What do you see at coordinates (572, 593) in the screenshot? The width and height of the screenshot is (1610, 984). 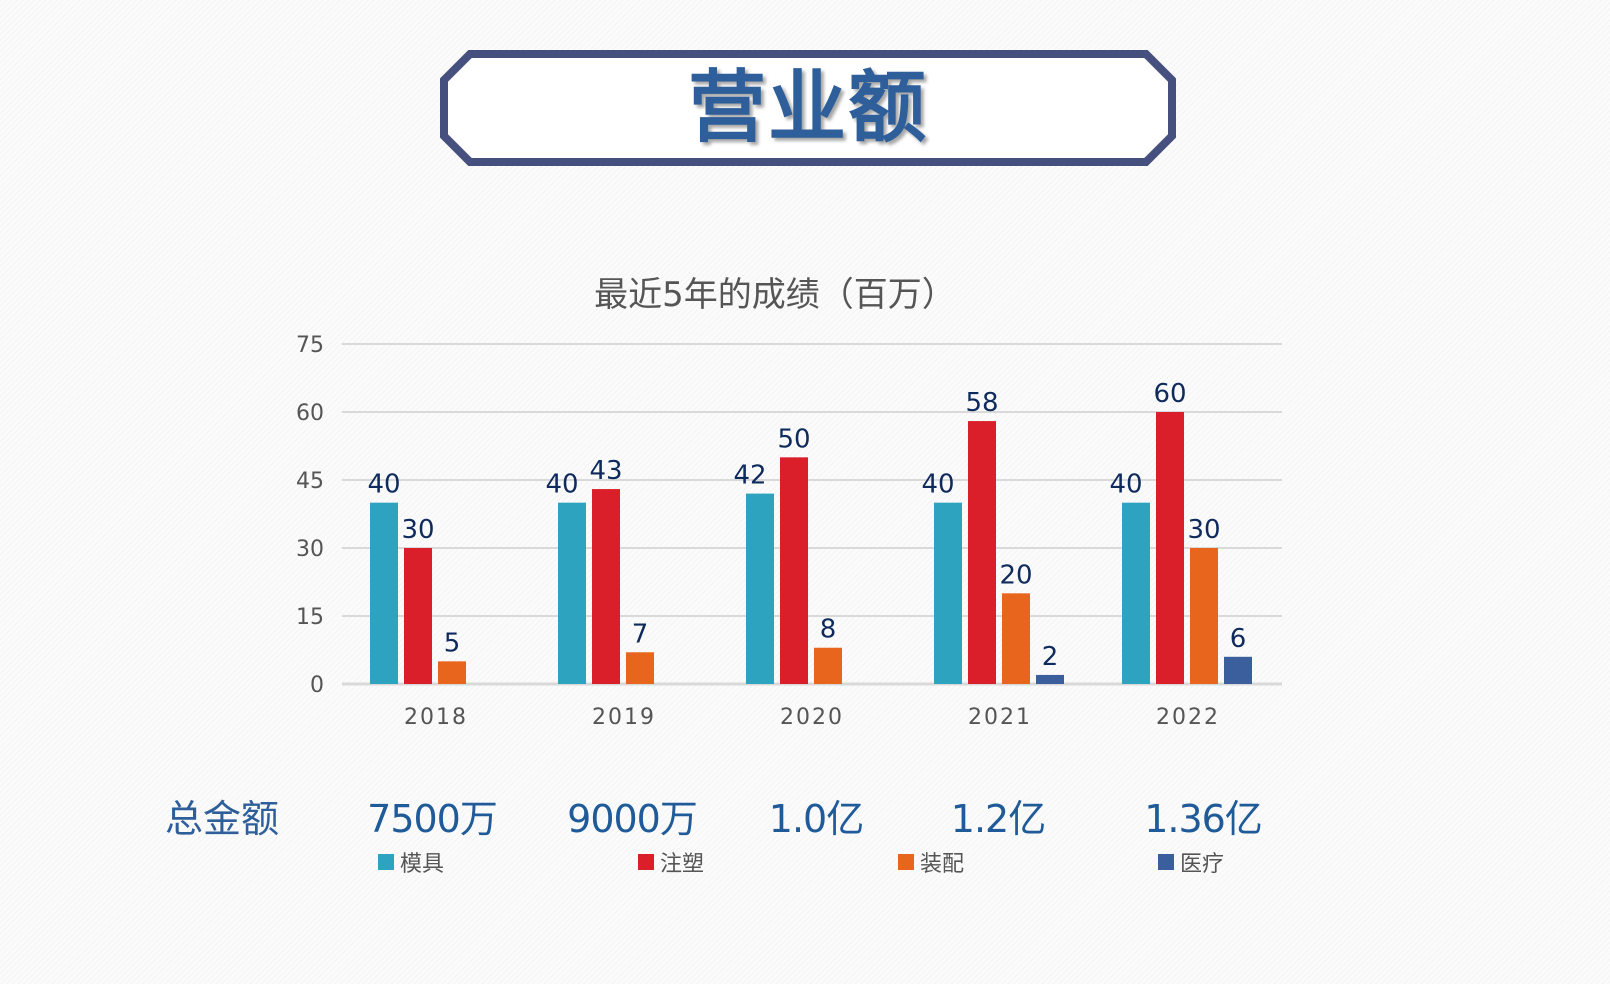 I see `bar-模具-2019` at bounding box center [572, 593].